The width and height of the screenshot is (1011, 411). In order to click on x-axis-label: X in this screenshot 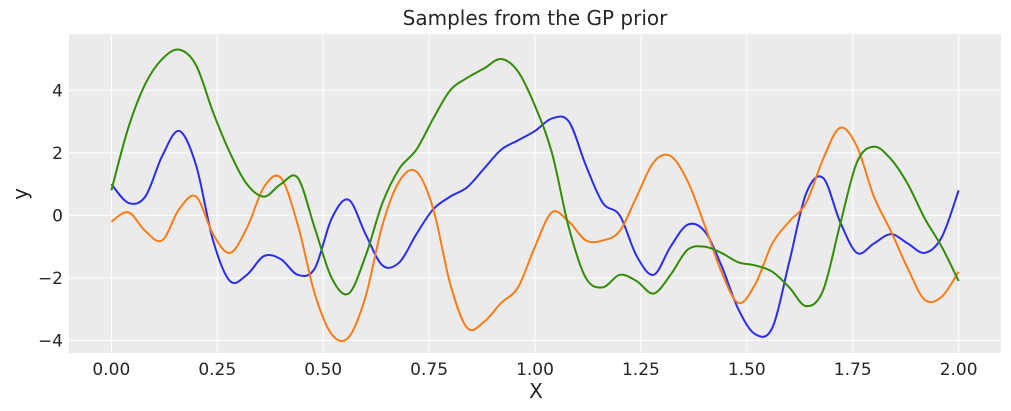, I will do `click(536, 391)`.